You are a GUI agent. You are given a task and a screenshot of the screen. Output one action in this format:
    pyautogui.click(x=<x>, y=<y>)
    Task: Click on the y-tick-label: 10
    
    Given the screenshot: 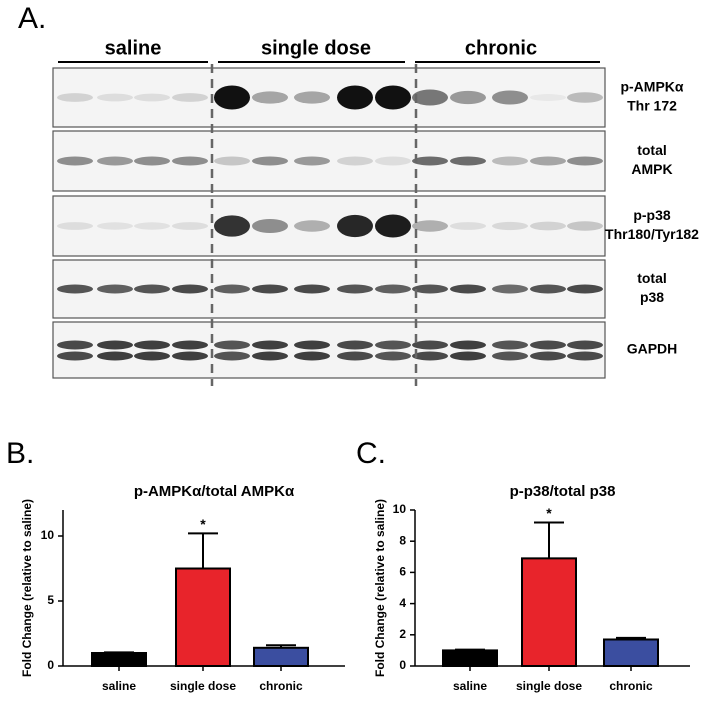 What is the action you would take?
    pyautogui.click(x=400, y=509)
    